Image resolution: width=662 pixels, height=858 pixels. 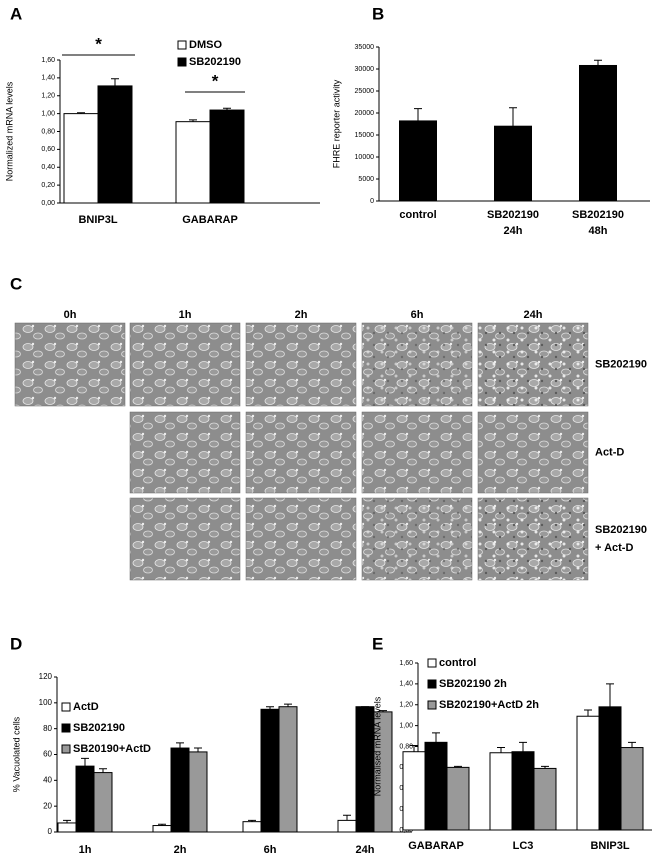 What do you see at coordinates (377, 643) in the screenshot?
I see `panel-label: E` at bounding box center [377, 643].